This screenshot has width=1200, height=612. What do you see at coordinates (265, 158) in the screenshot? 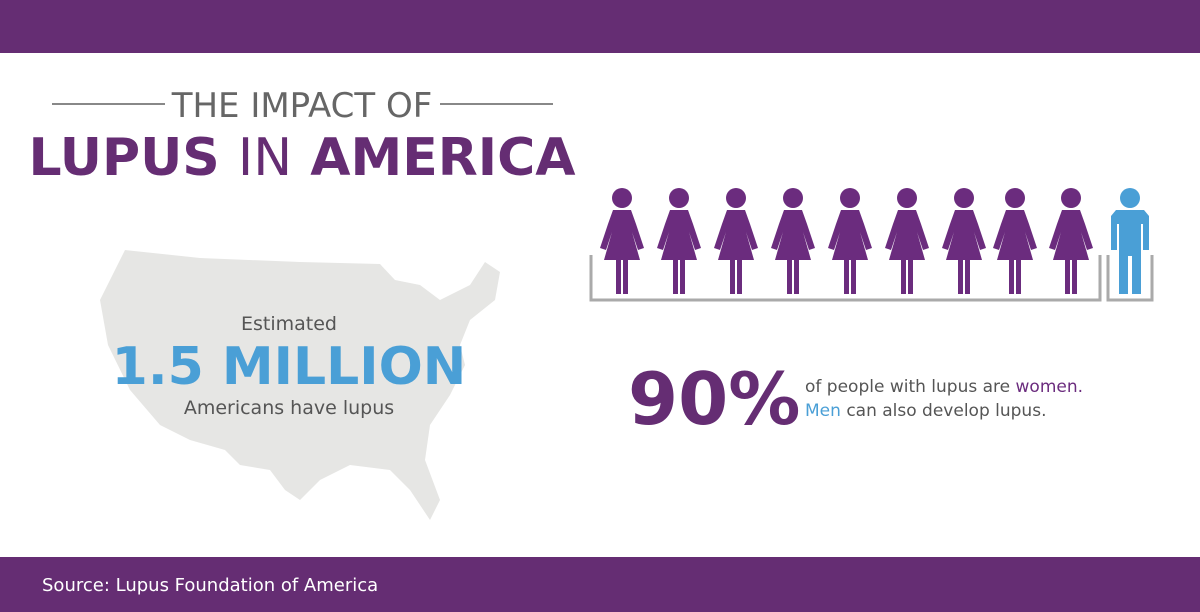
I see `title-word: IN` at bounding box center [265, 158].